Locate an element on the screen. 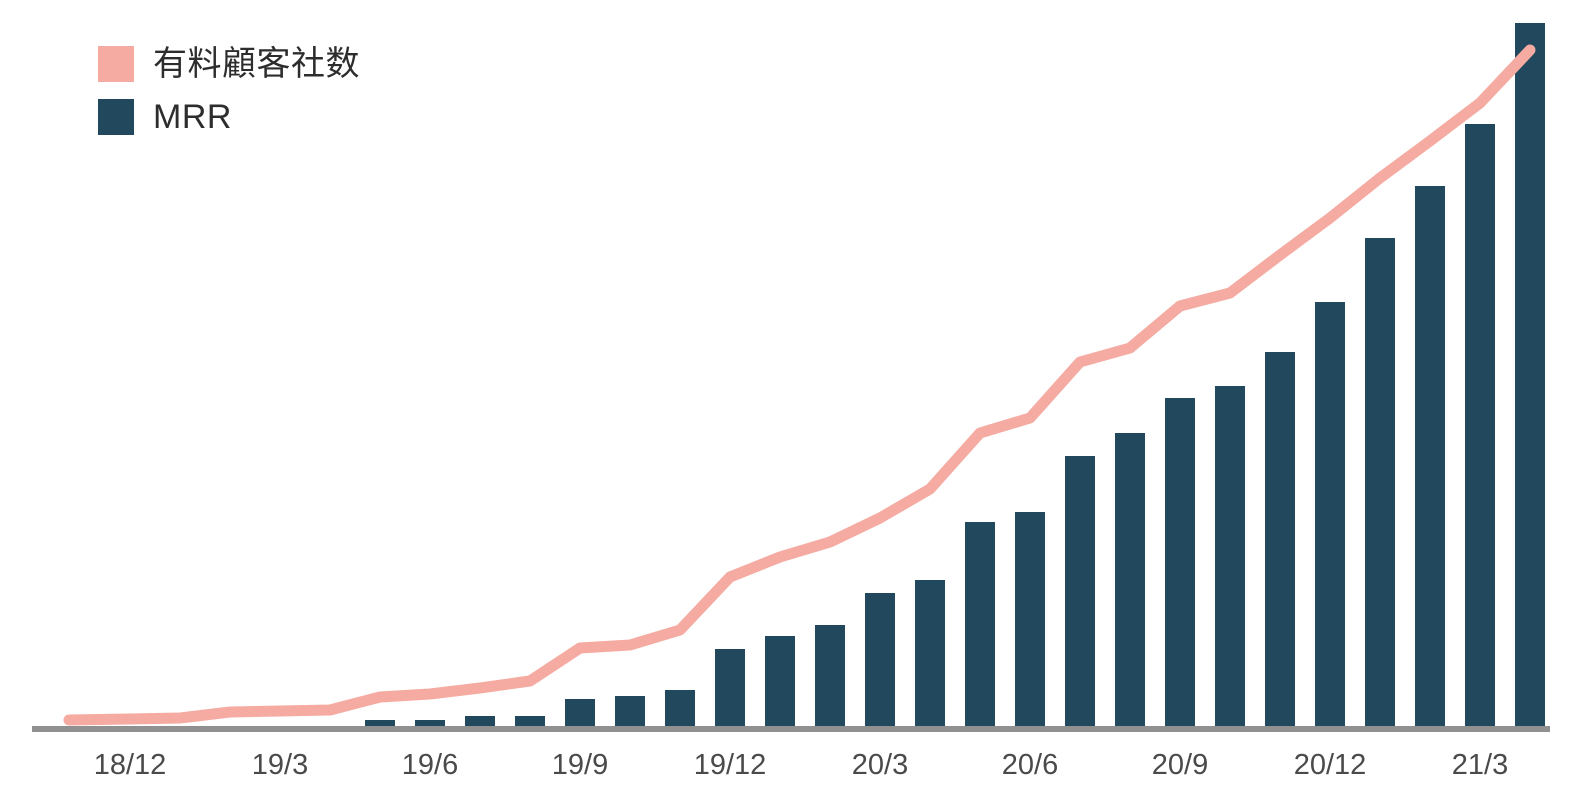 This screenshot has width=1576, height=805. mrr-bar-20/4 is located at coordinates (930, 653).